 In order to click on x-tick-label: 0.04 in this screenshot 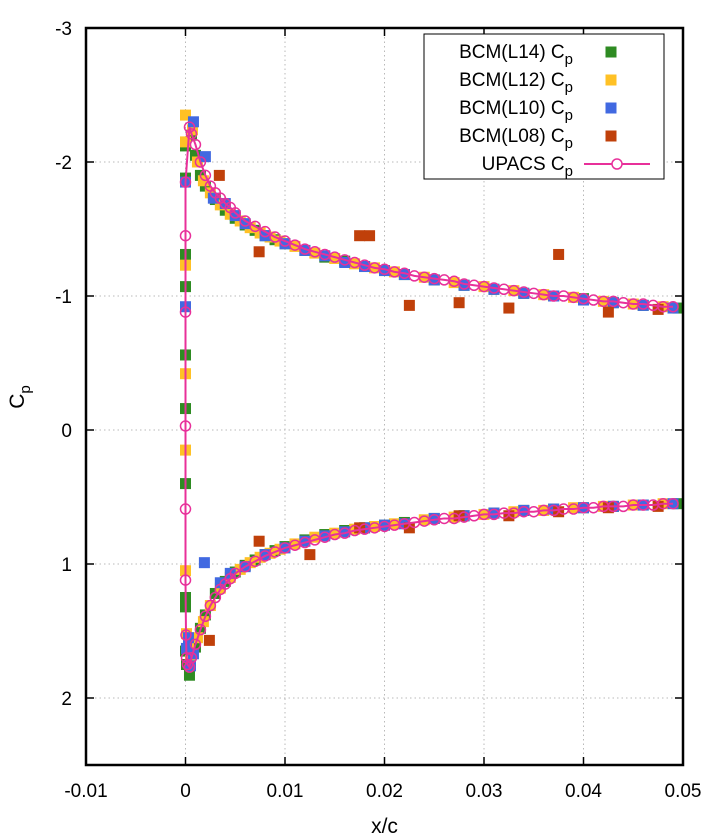, I will do `click(583, 791)`.